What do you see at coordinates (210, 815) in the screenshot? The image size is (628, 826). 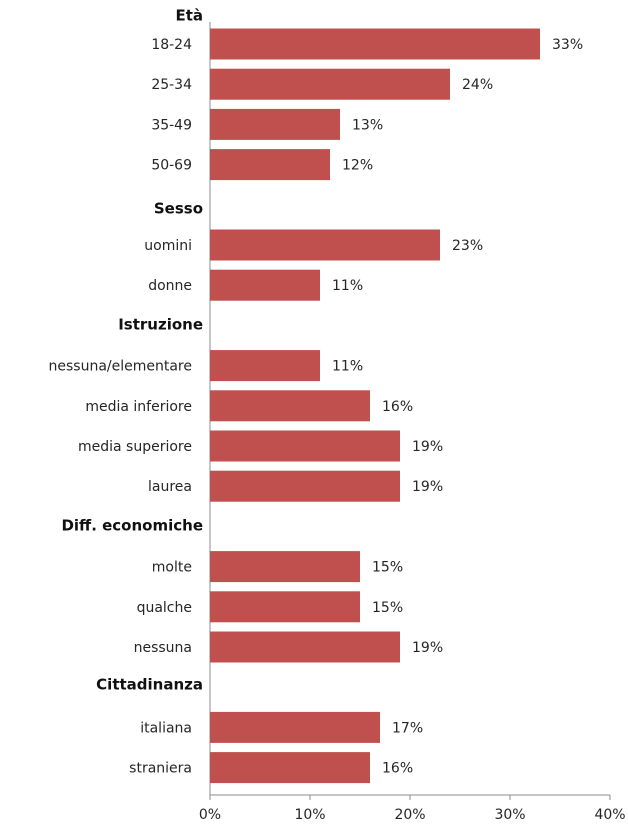 I see `x-tick-label: 0%` at bounding box center [210, 815].